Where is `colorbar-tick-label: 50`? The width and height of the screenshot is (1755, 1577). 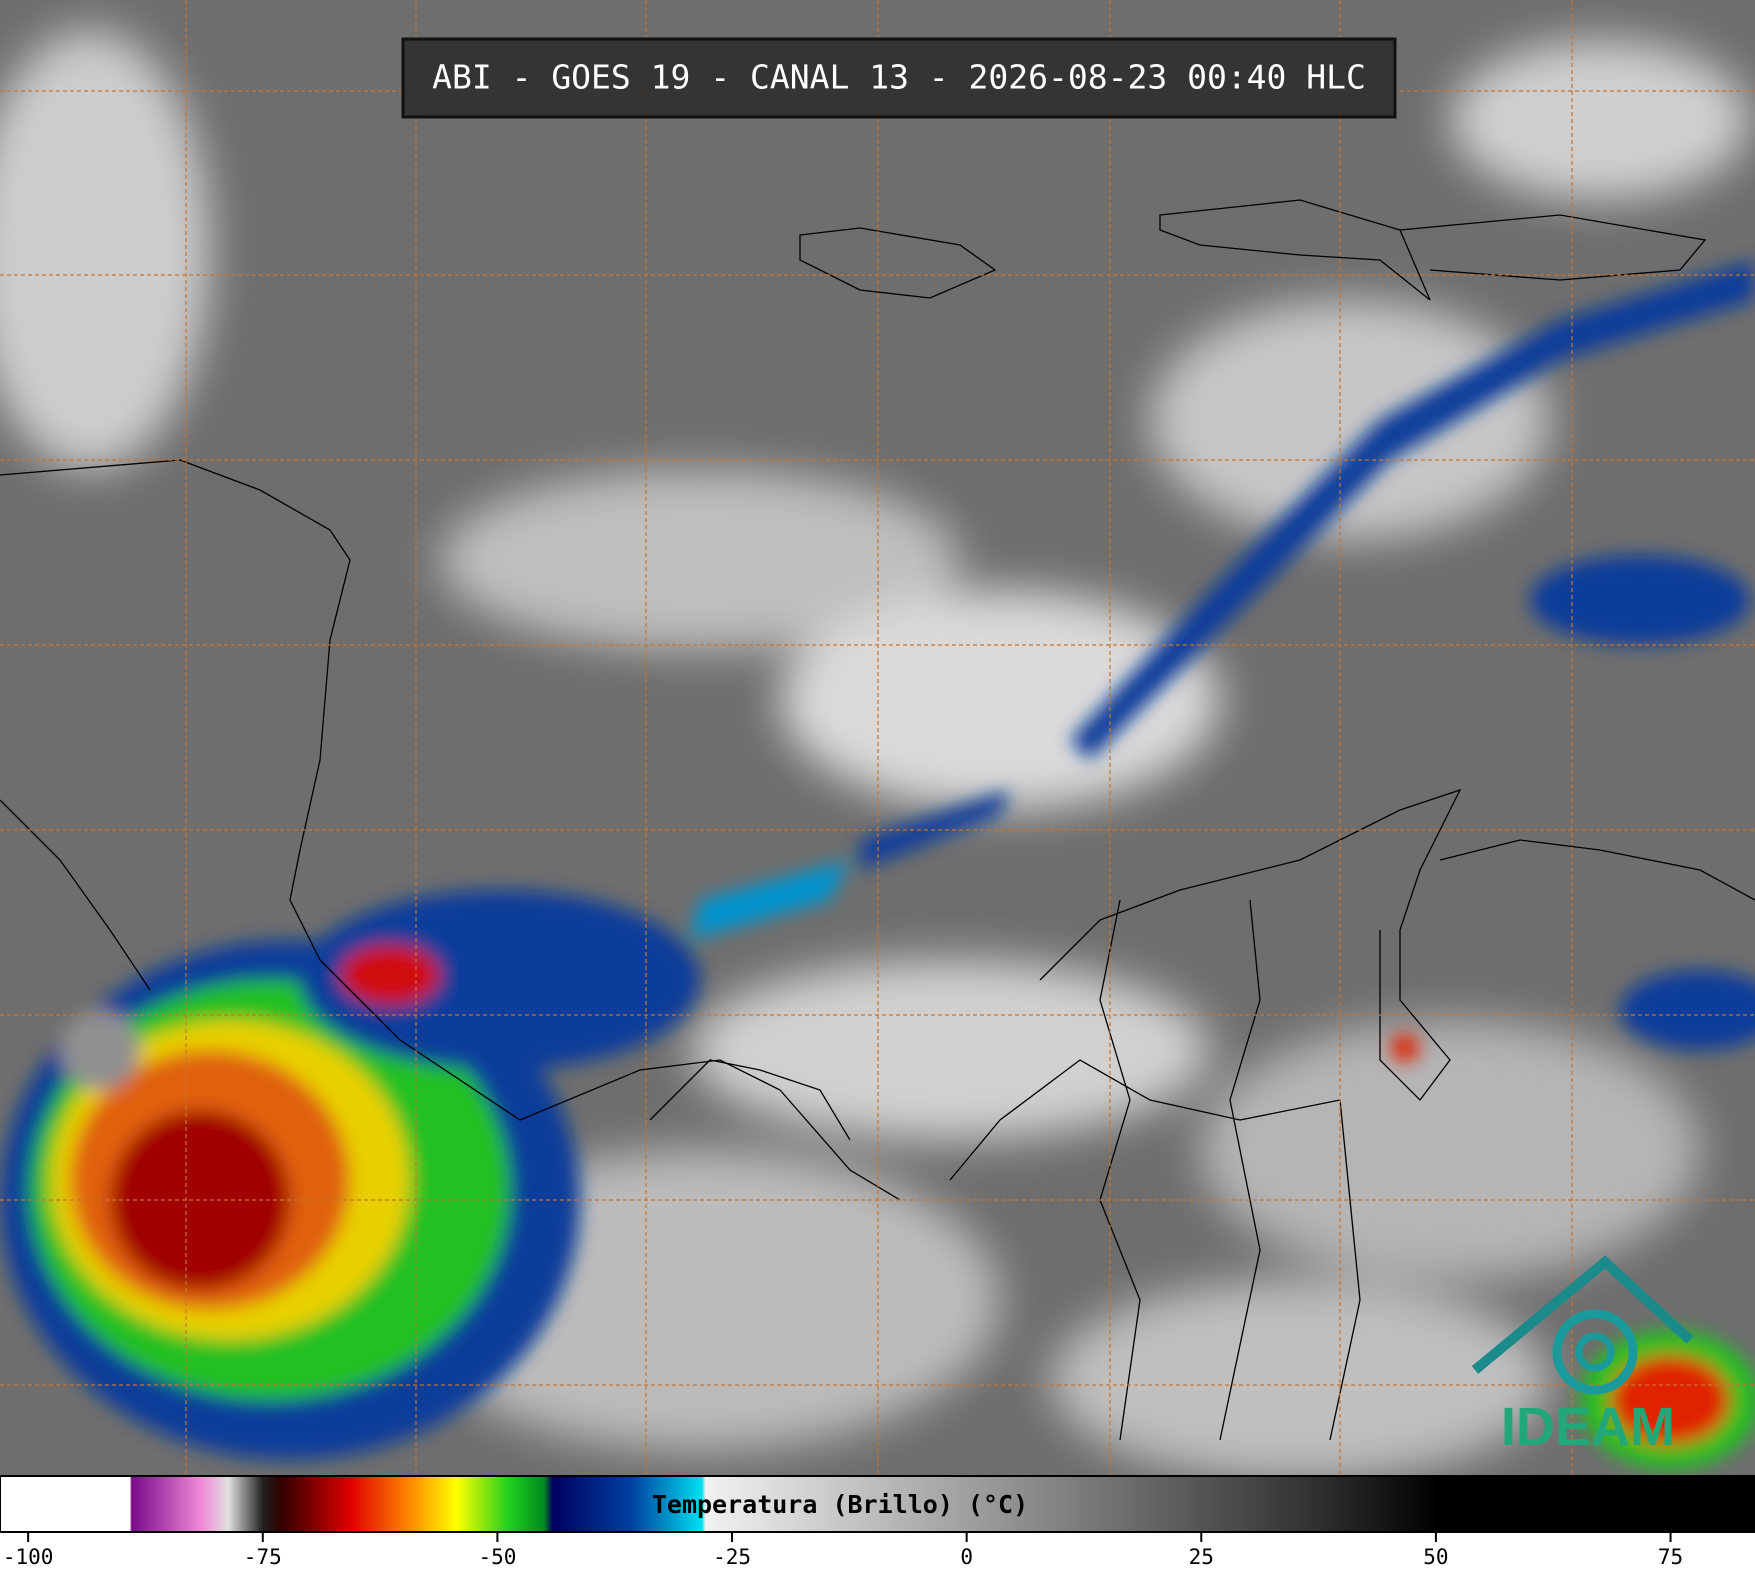 colorbar-tick-label: 50 is located at coordinates (1435, 1557).